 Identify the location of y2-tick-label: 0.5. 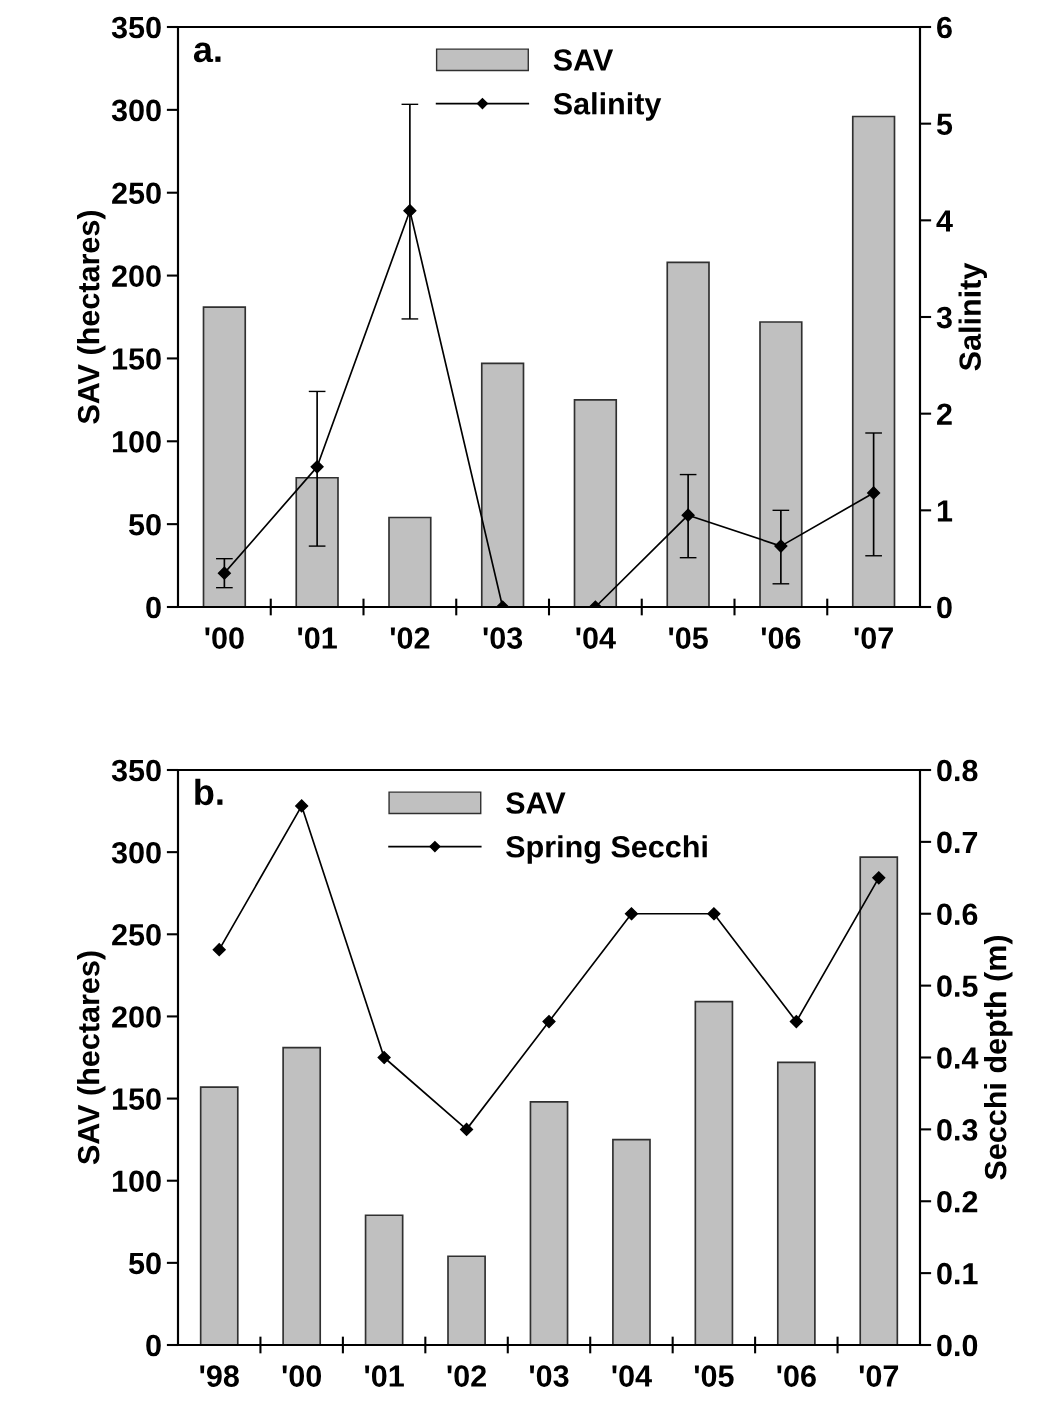
(957, 986).